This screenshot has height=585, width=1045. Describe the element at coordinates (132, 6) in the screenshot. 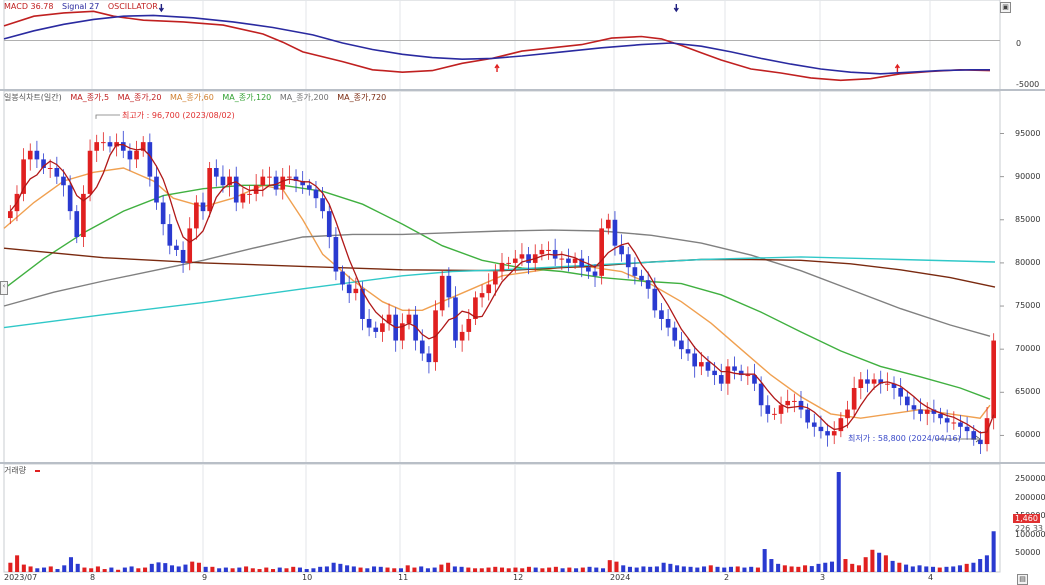

I see `macd-legend-osc: OSCILLATOR` at that location.